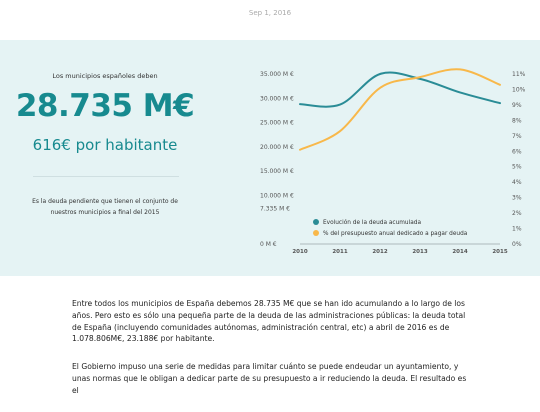  Describe the element at coordinates (270, 13) in the screenshot. I see `publish-date: Sep 1, 2016` at that location.